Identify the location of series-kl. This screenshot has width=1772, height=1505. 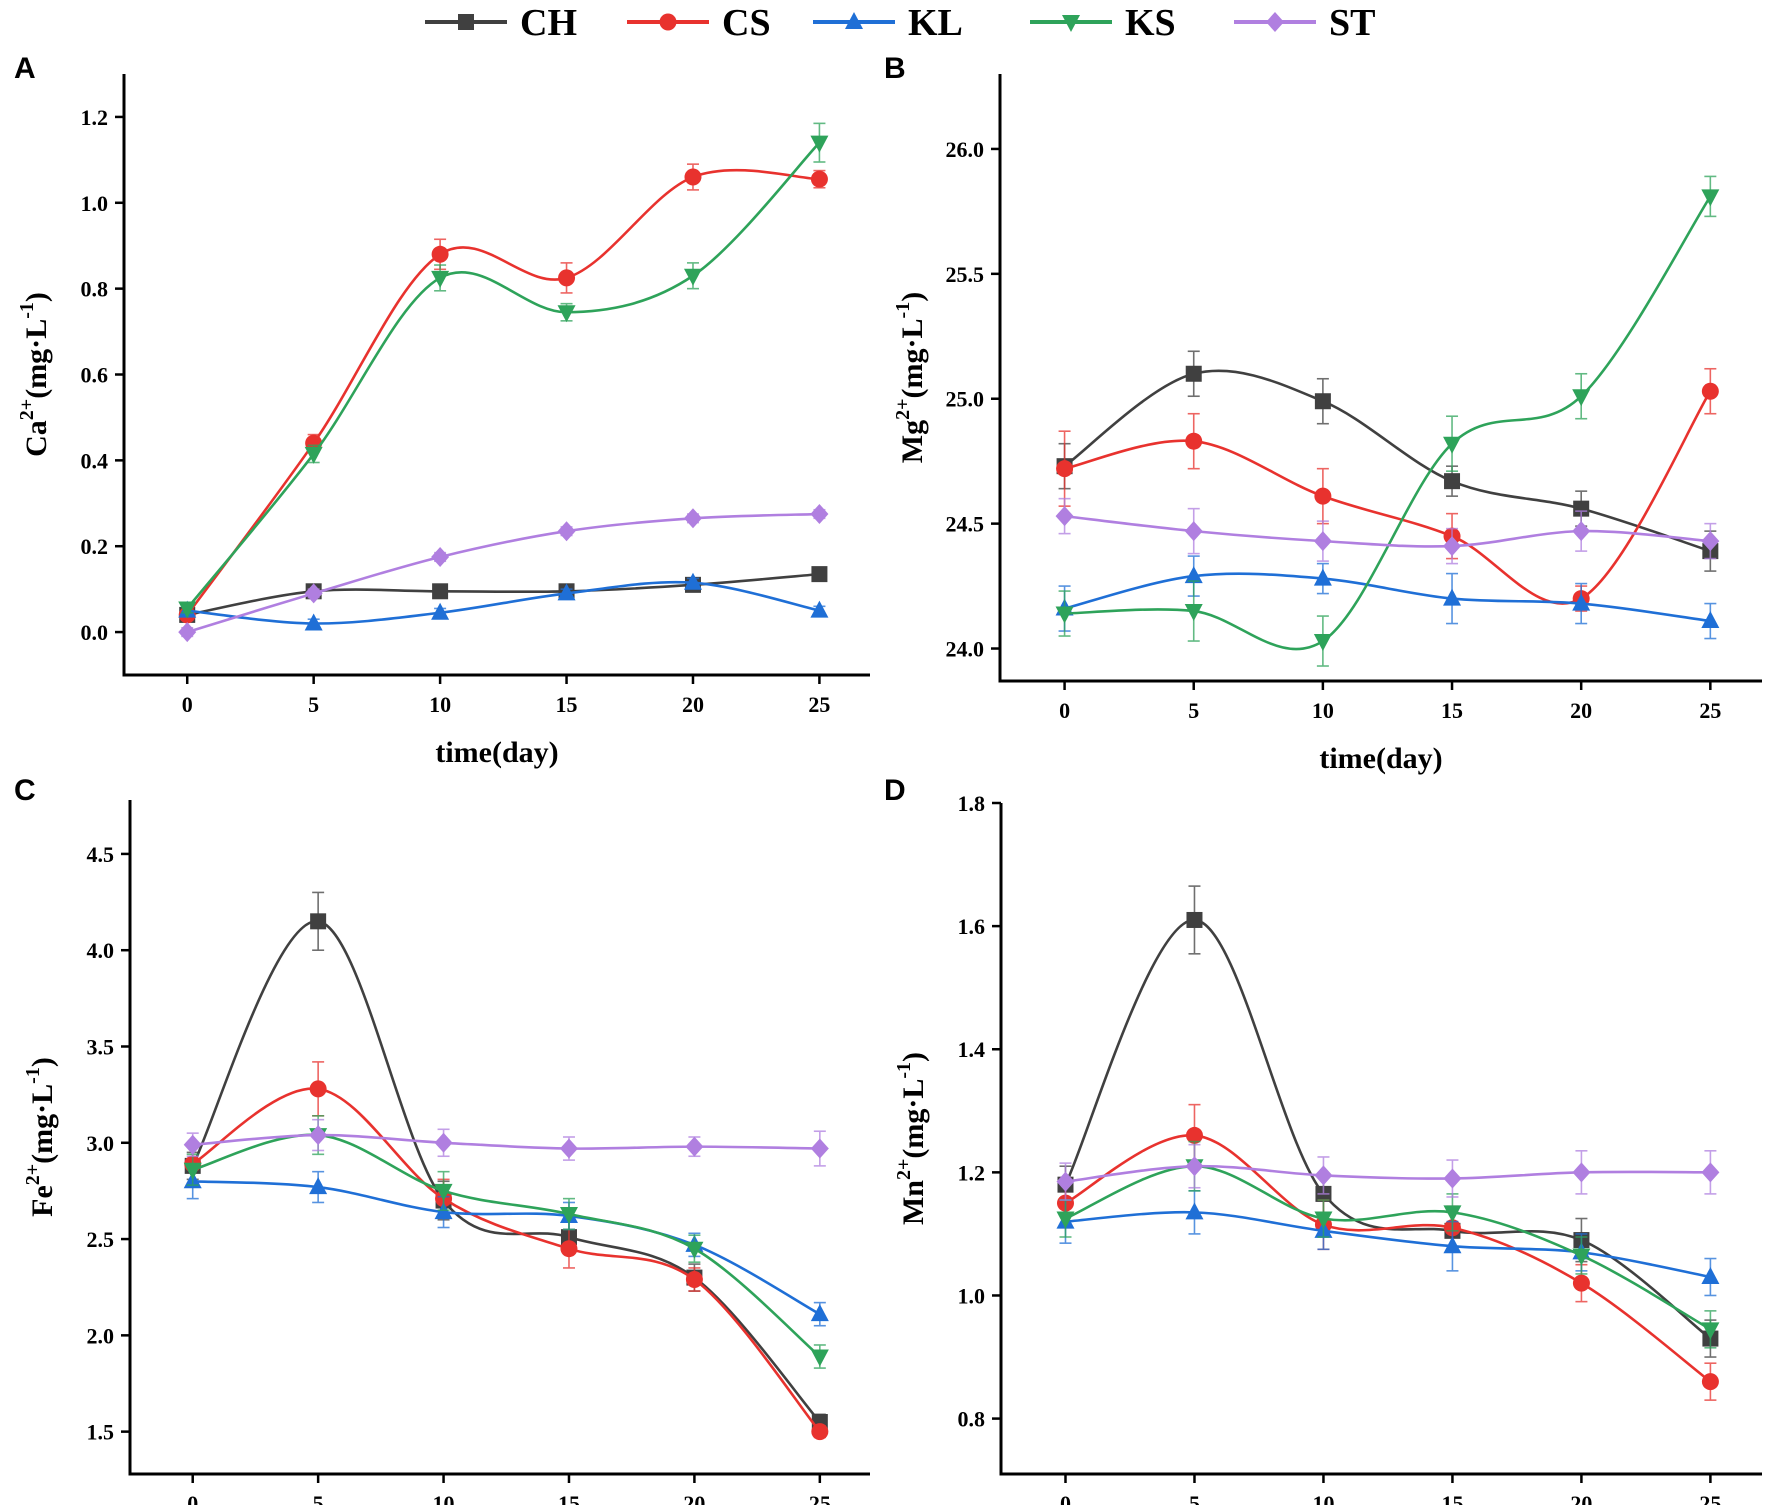
(1387, 597).